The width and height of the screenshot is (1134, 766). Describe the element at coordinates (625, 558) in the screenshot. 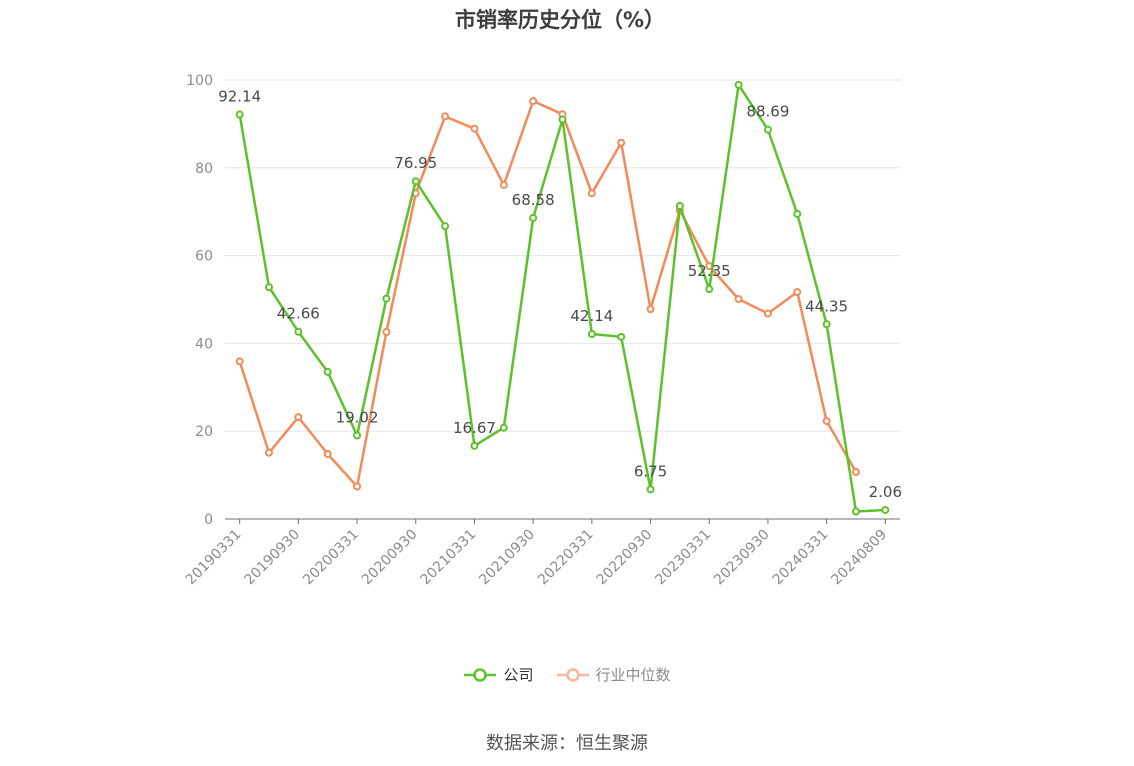

I see `x-tick-label: 20220930` at that location.